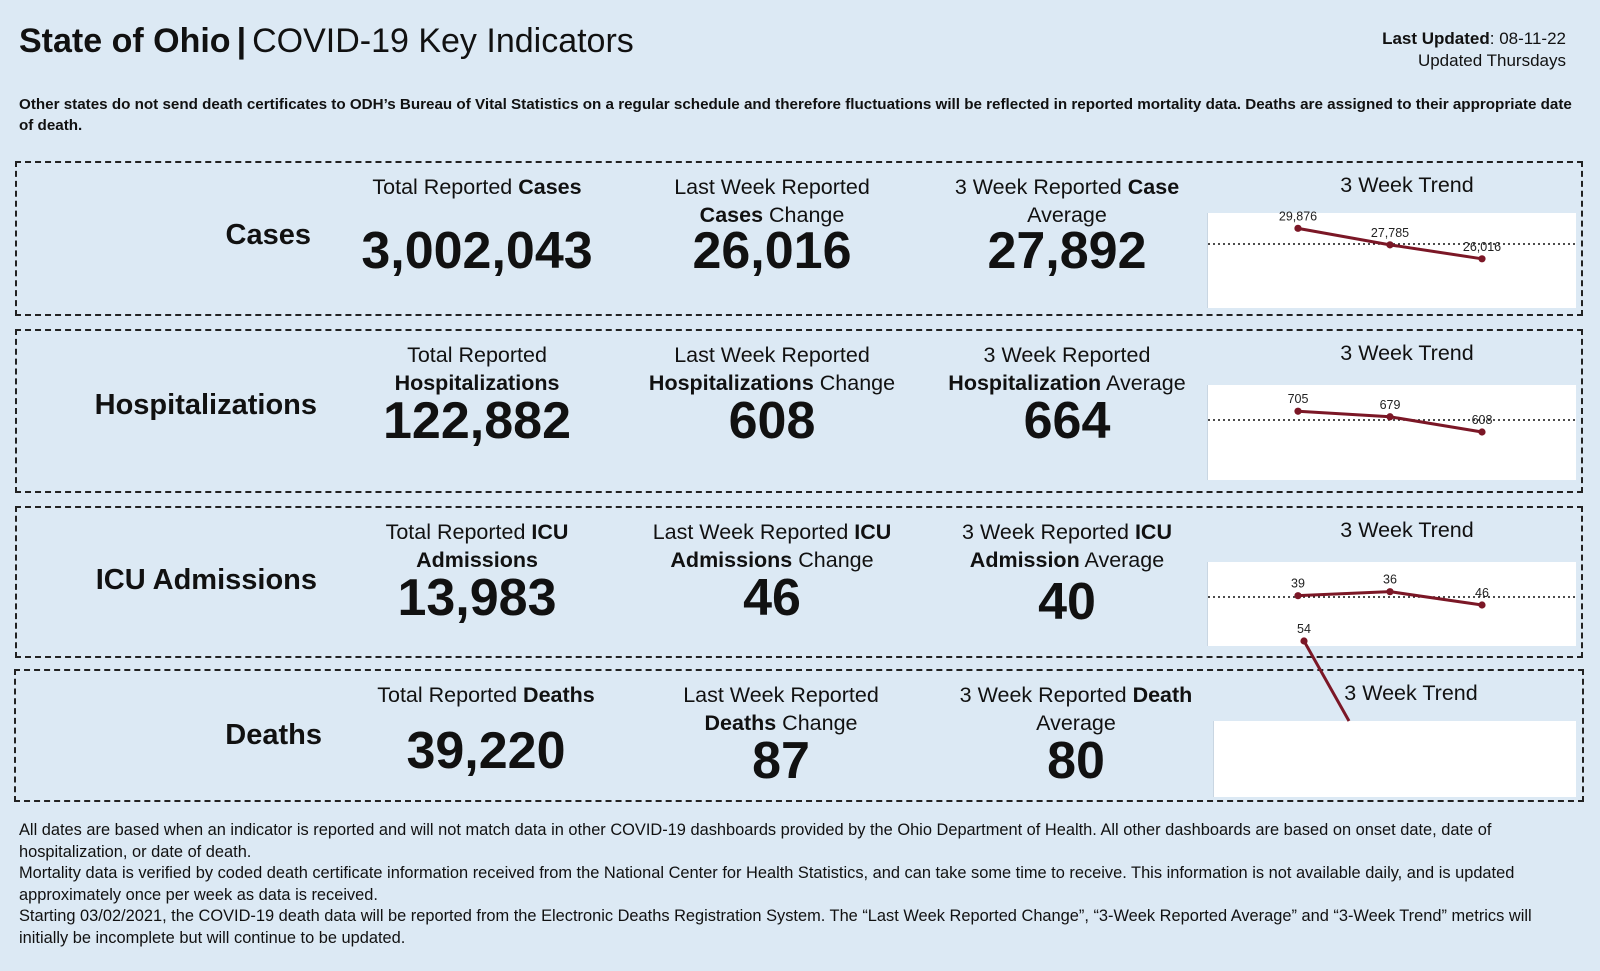 The width and height of the screenshot is (1600, 971). I want to click on last-updated-value: : 08-11-22, so click(1527, 38).